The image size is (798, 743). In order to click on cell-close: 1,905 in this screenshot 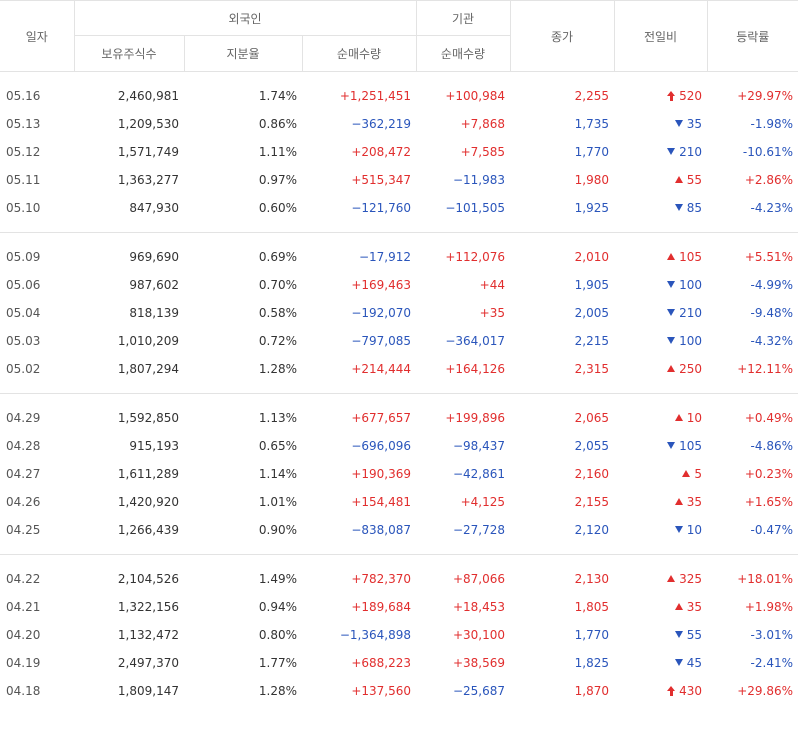, I will do `click(591, 285)`.